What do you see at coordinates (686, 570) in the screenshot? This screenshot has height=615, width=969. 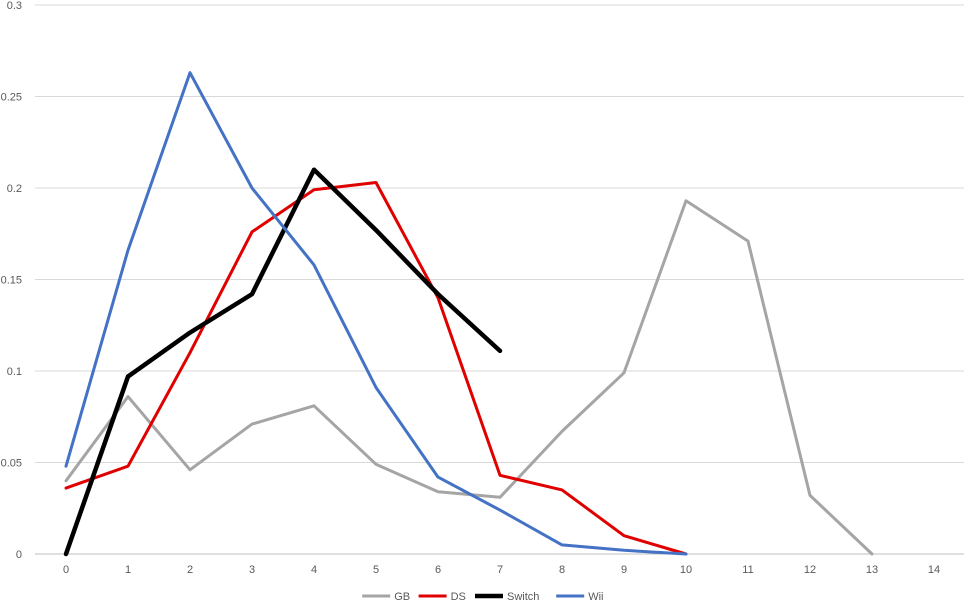 I see `x-tick-label: 10` at bounding box center [686, 570].